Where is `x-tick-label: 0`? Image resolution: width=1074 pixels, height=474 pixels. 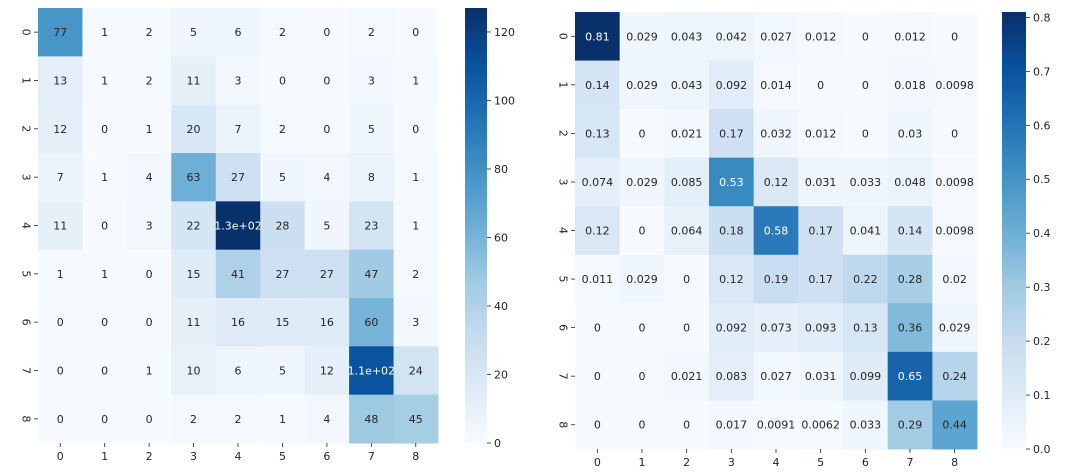 x-tick-label: 0 is located at coordinates (597, 462).